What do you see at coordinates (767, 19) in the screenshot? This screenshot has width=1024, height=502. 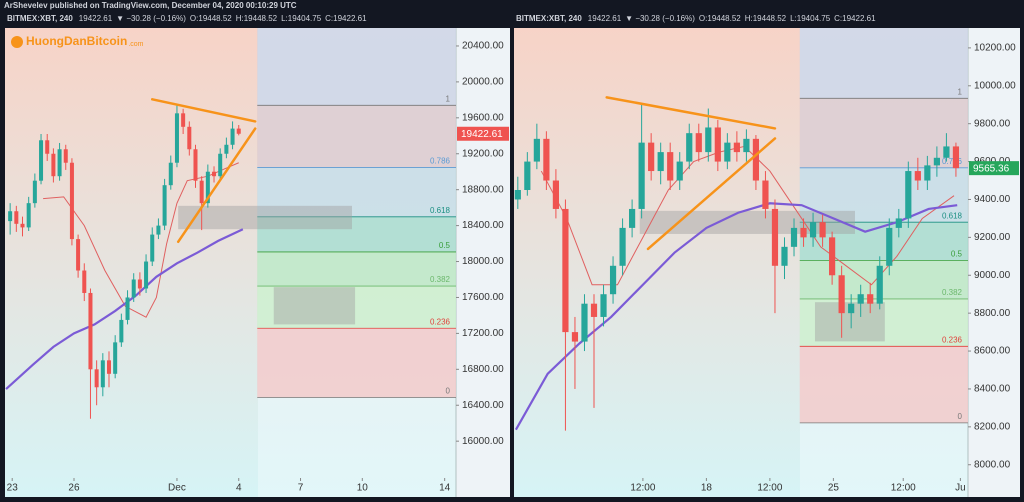 I see `chart-header-bg` at bounding box center [767, 19].